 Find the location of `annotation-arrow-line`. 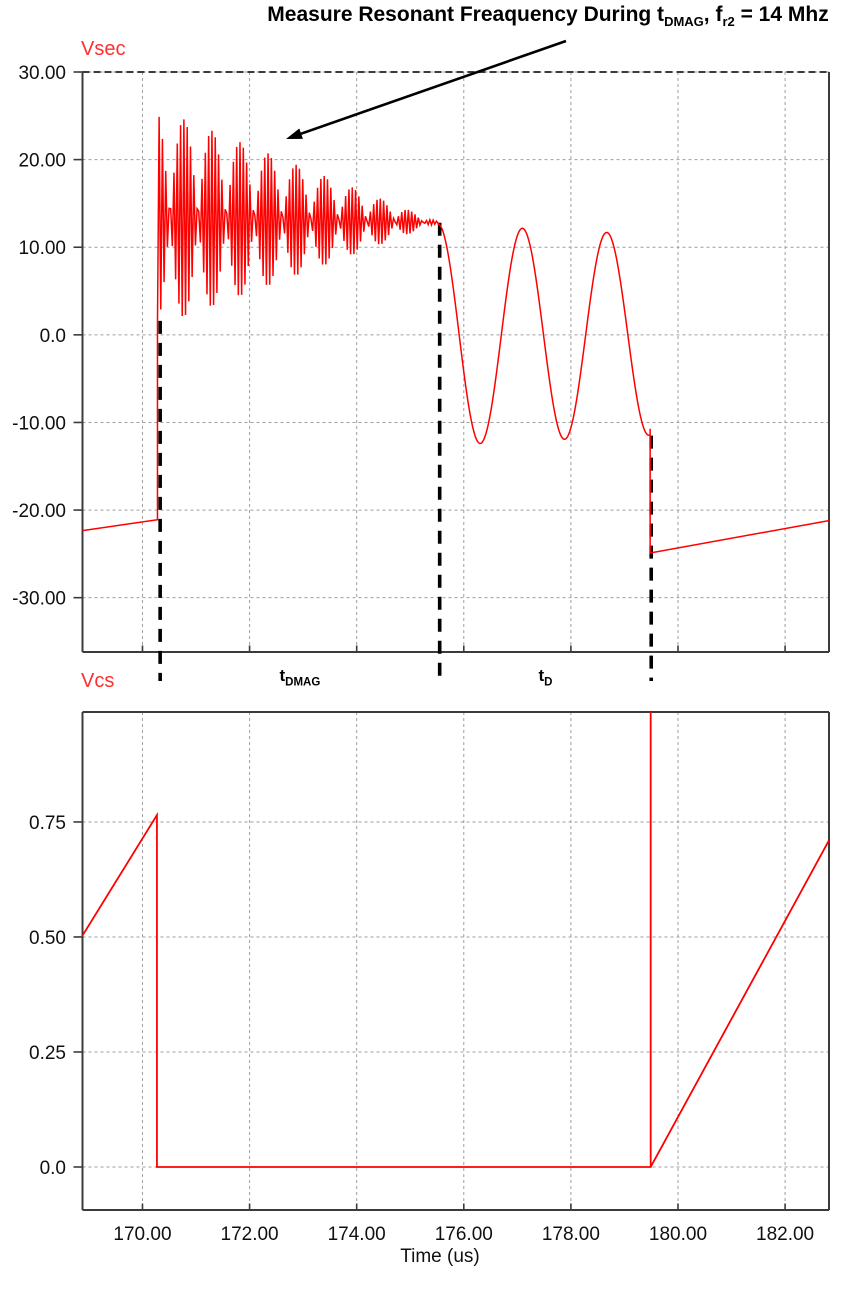

annotation-arrow-line is located at coordinates (431, 88).